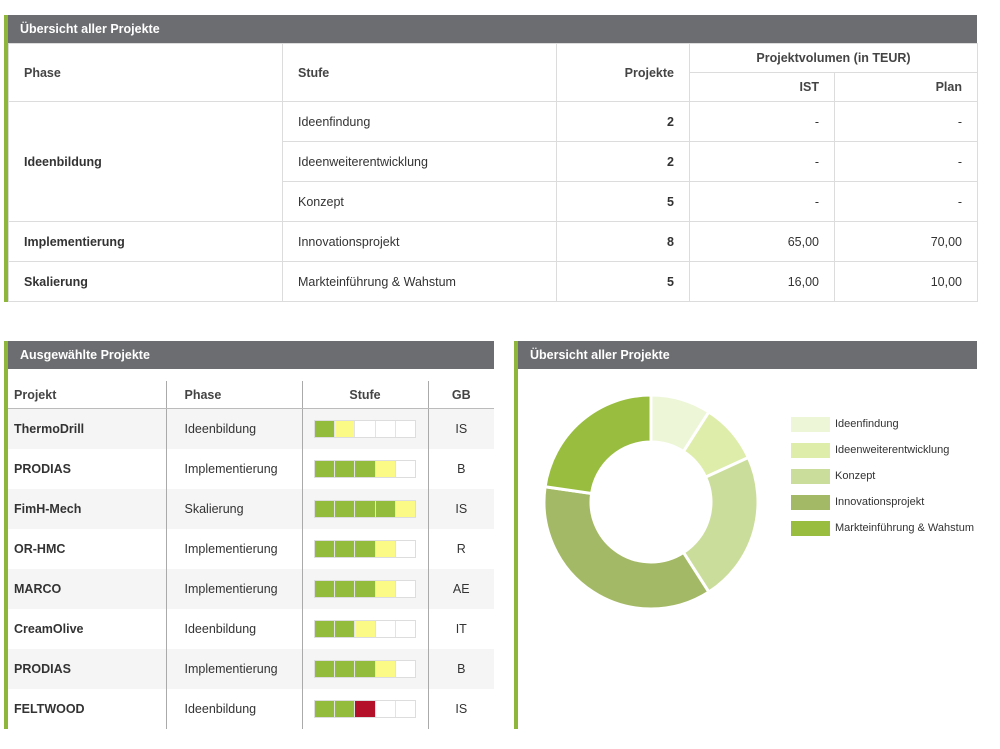 Image resolution: width=1000 pixels, height=749 pixels. What do you see at coordinates (762, 241) in the screenshot?
I see `ist-cell: 65,00` at bounding box center [762, 241].